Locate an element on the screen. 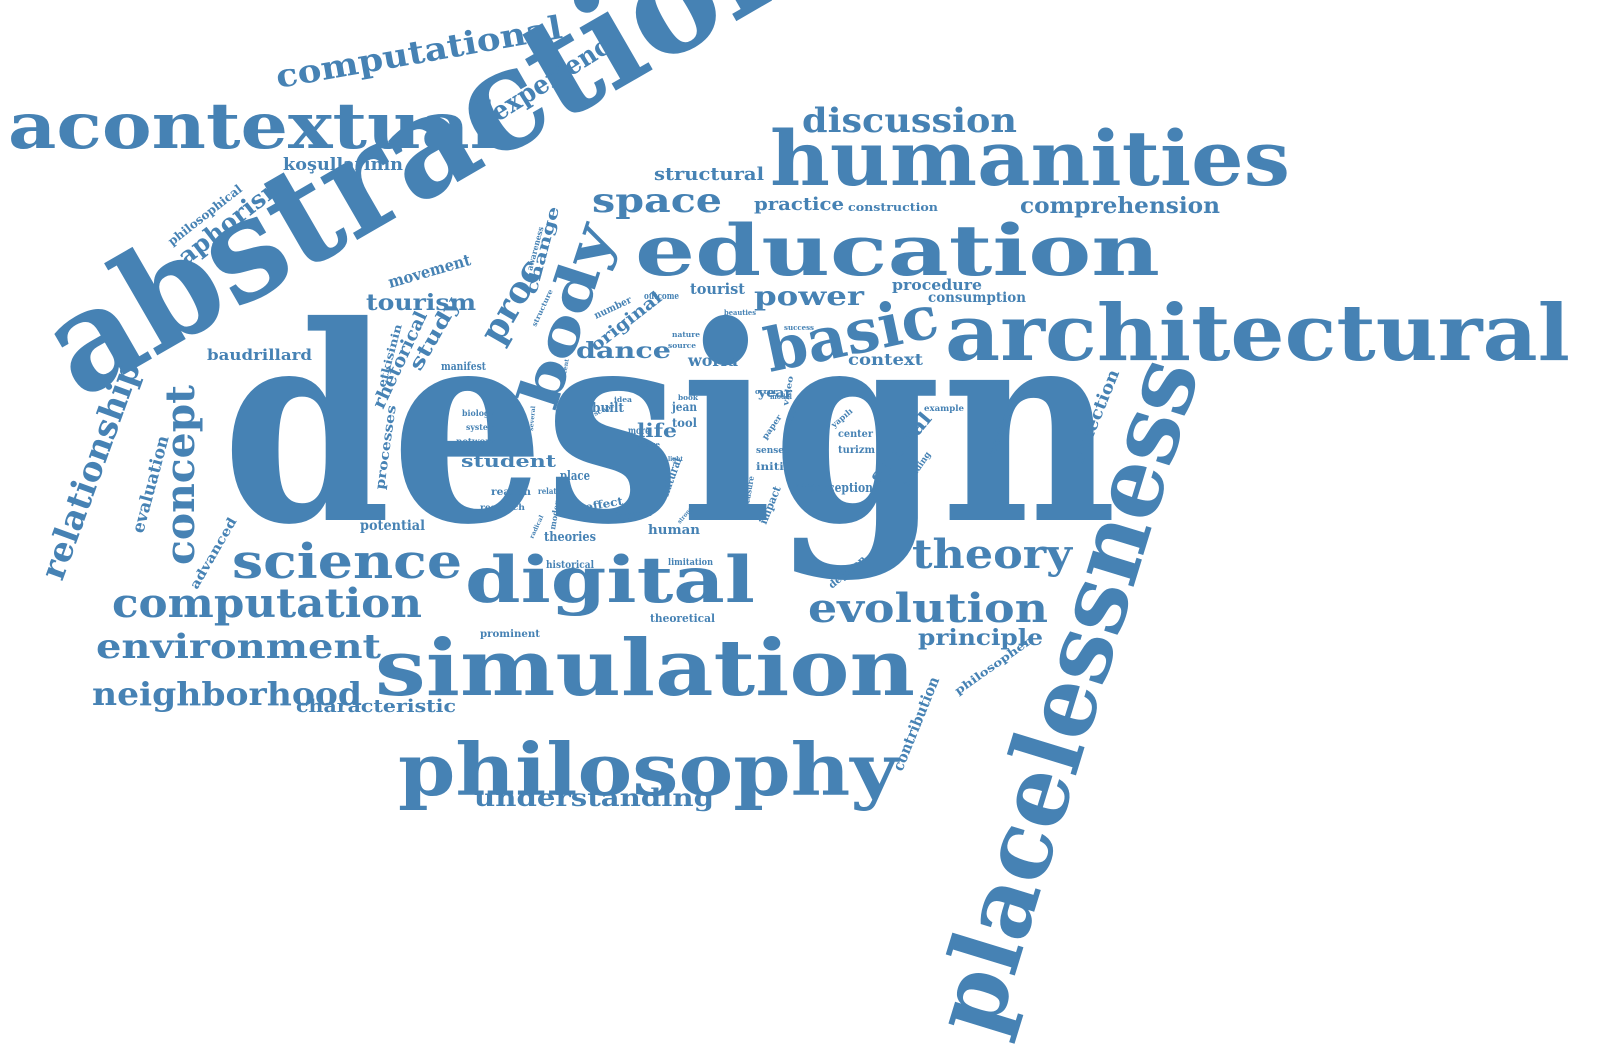  word-potential: potential is located at coordinates (392, 526).